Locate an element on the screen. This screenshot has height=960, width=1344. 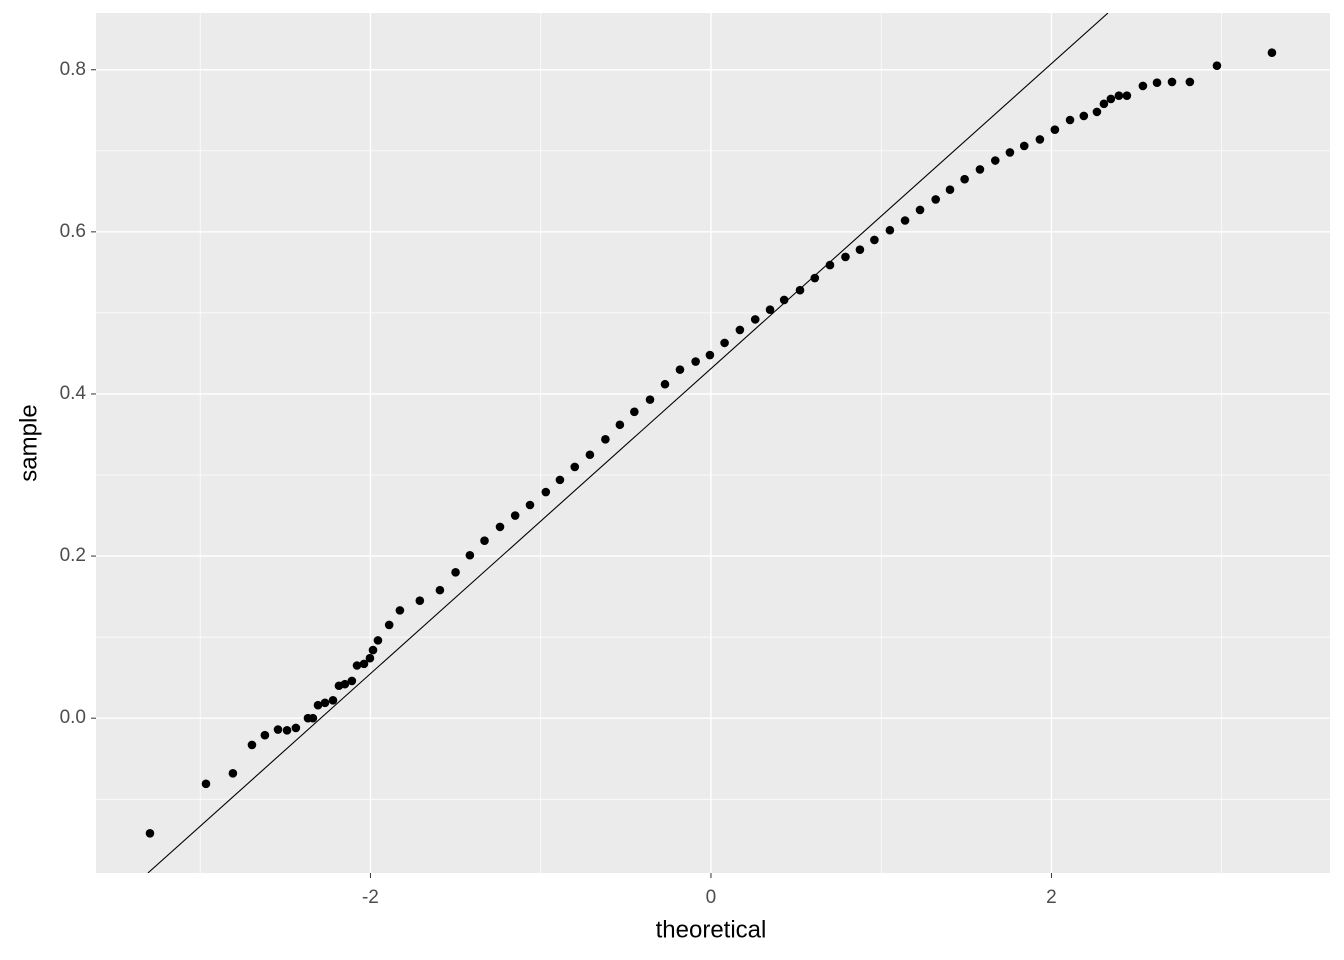
x-tick-label: -2 is located at coordinates (370, 897).